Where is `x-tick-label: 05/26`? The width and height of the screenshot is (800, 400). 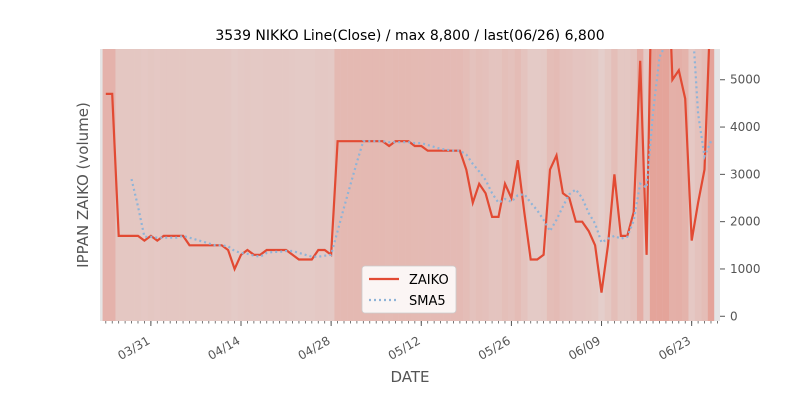 x-tick-label: 05/26 is located at coordinates (494, 347).